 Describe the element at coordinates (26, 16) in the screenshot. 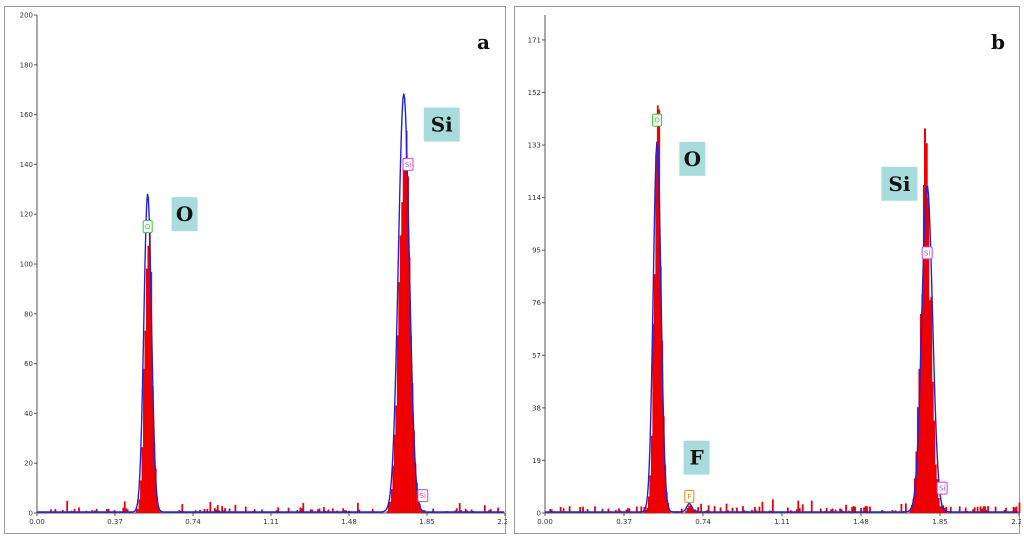

I see `y-tick-label: 200` at that location.